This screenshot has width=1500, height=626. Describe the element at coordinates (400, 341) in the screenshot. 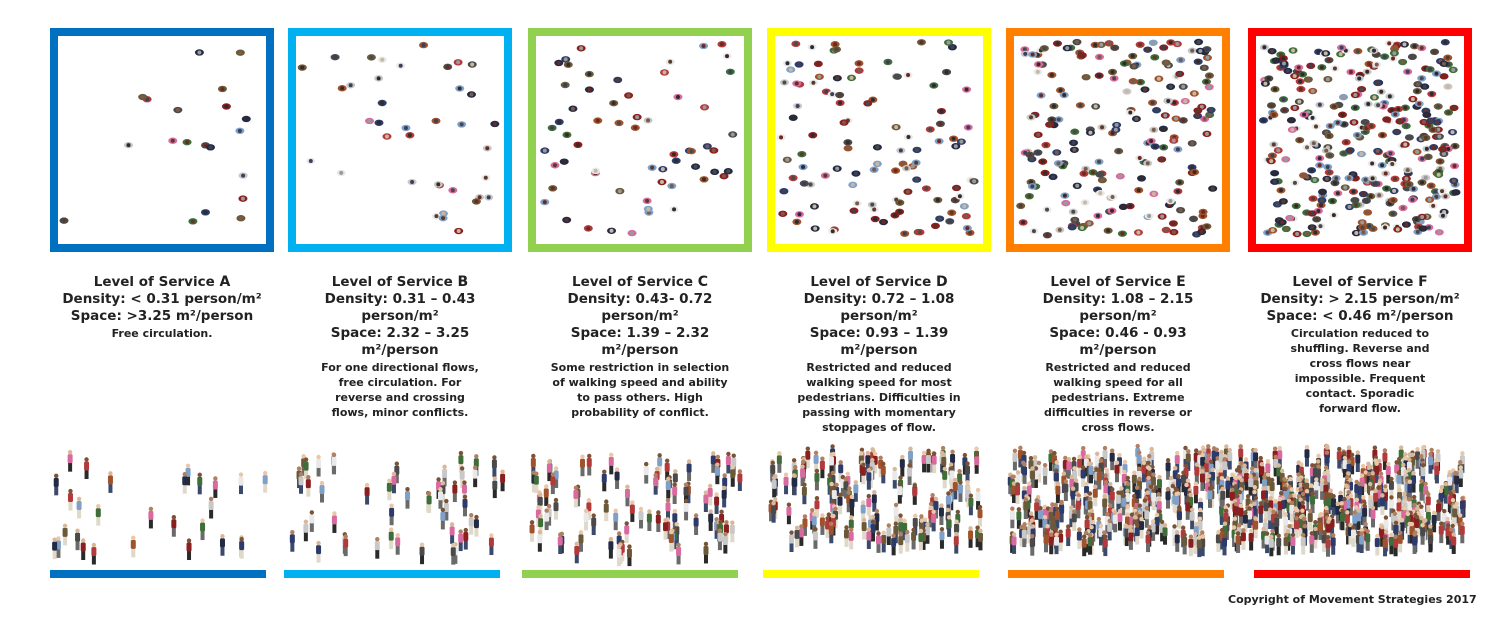

I see `los-space-b: Space: 2.32 – 3.25 m²/person` at that location.